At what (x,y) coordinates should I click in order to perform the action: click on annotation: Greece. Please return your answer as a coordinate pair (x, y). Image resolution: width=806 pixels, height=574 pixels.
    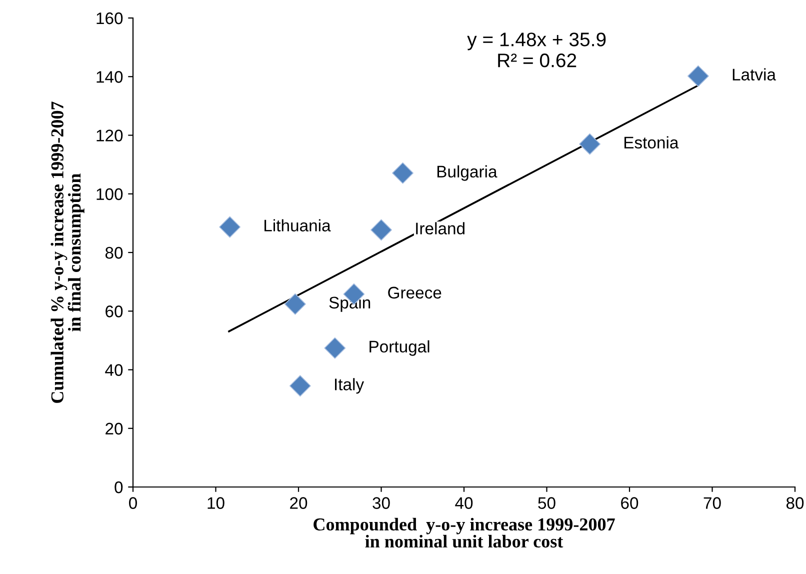
    Looking at the image, I should click on (415, 292).